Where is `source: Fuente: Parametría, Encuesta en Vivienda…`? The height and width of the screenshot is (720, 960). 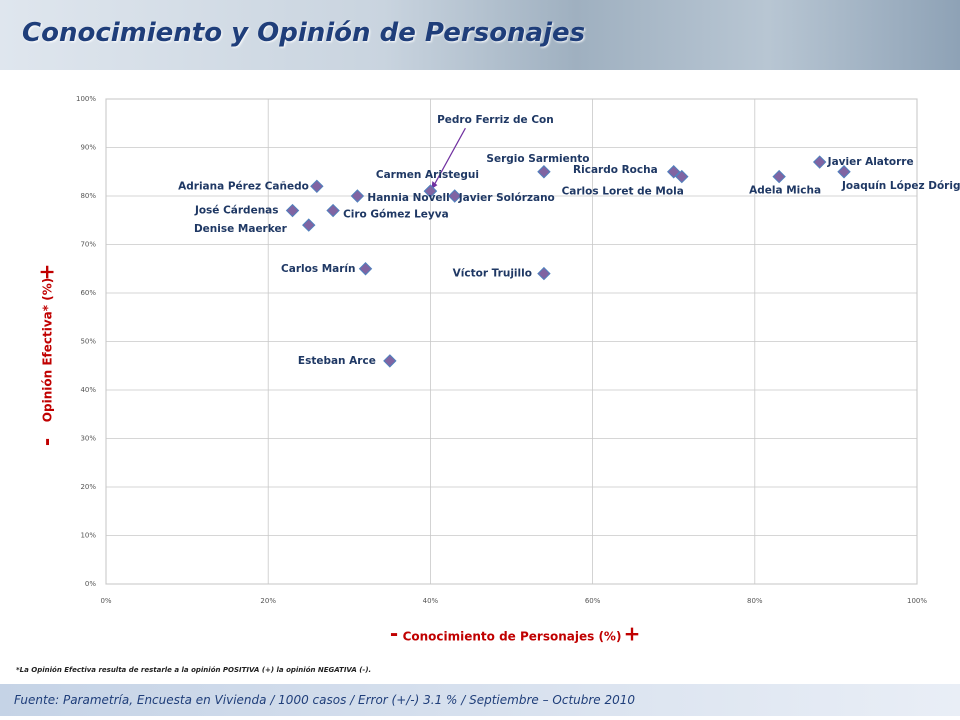
source: Fuente: Parametría, Encuesta en Vivienda… is located at coordinates (325, 700).